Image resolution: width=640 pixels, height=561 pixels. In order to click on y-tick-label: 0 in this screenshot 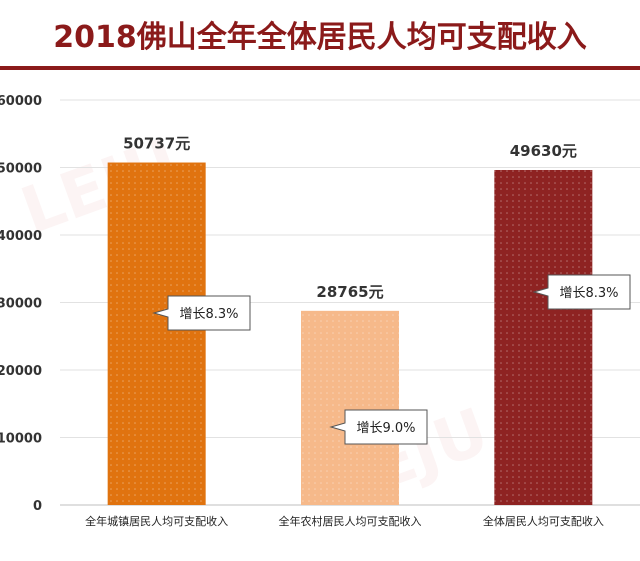, I will do `click(37, 506)`.